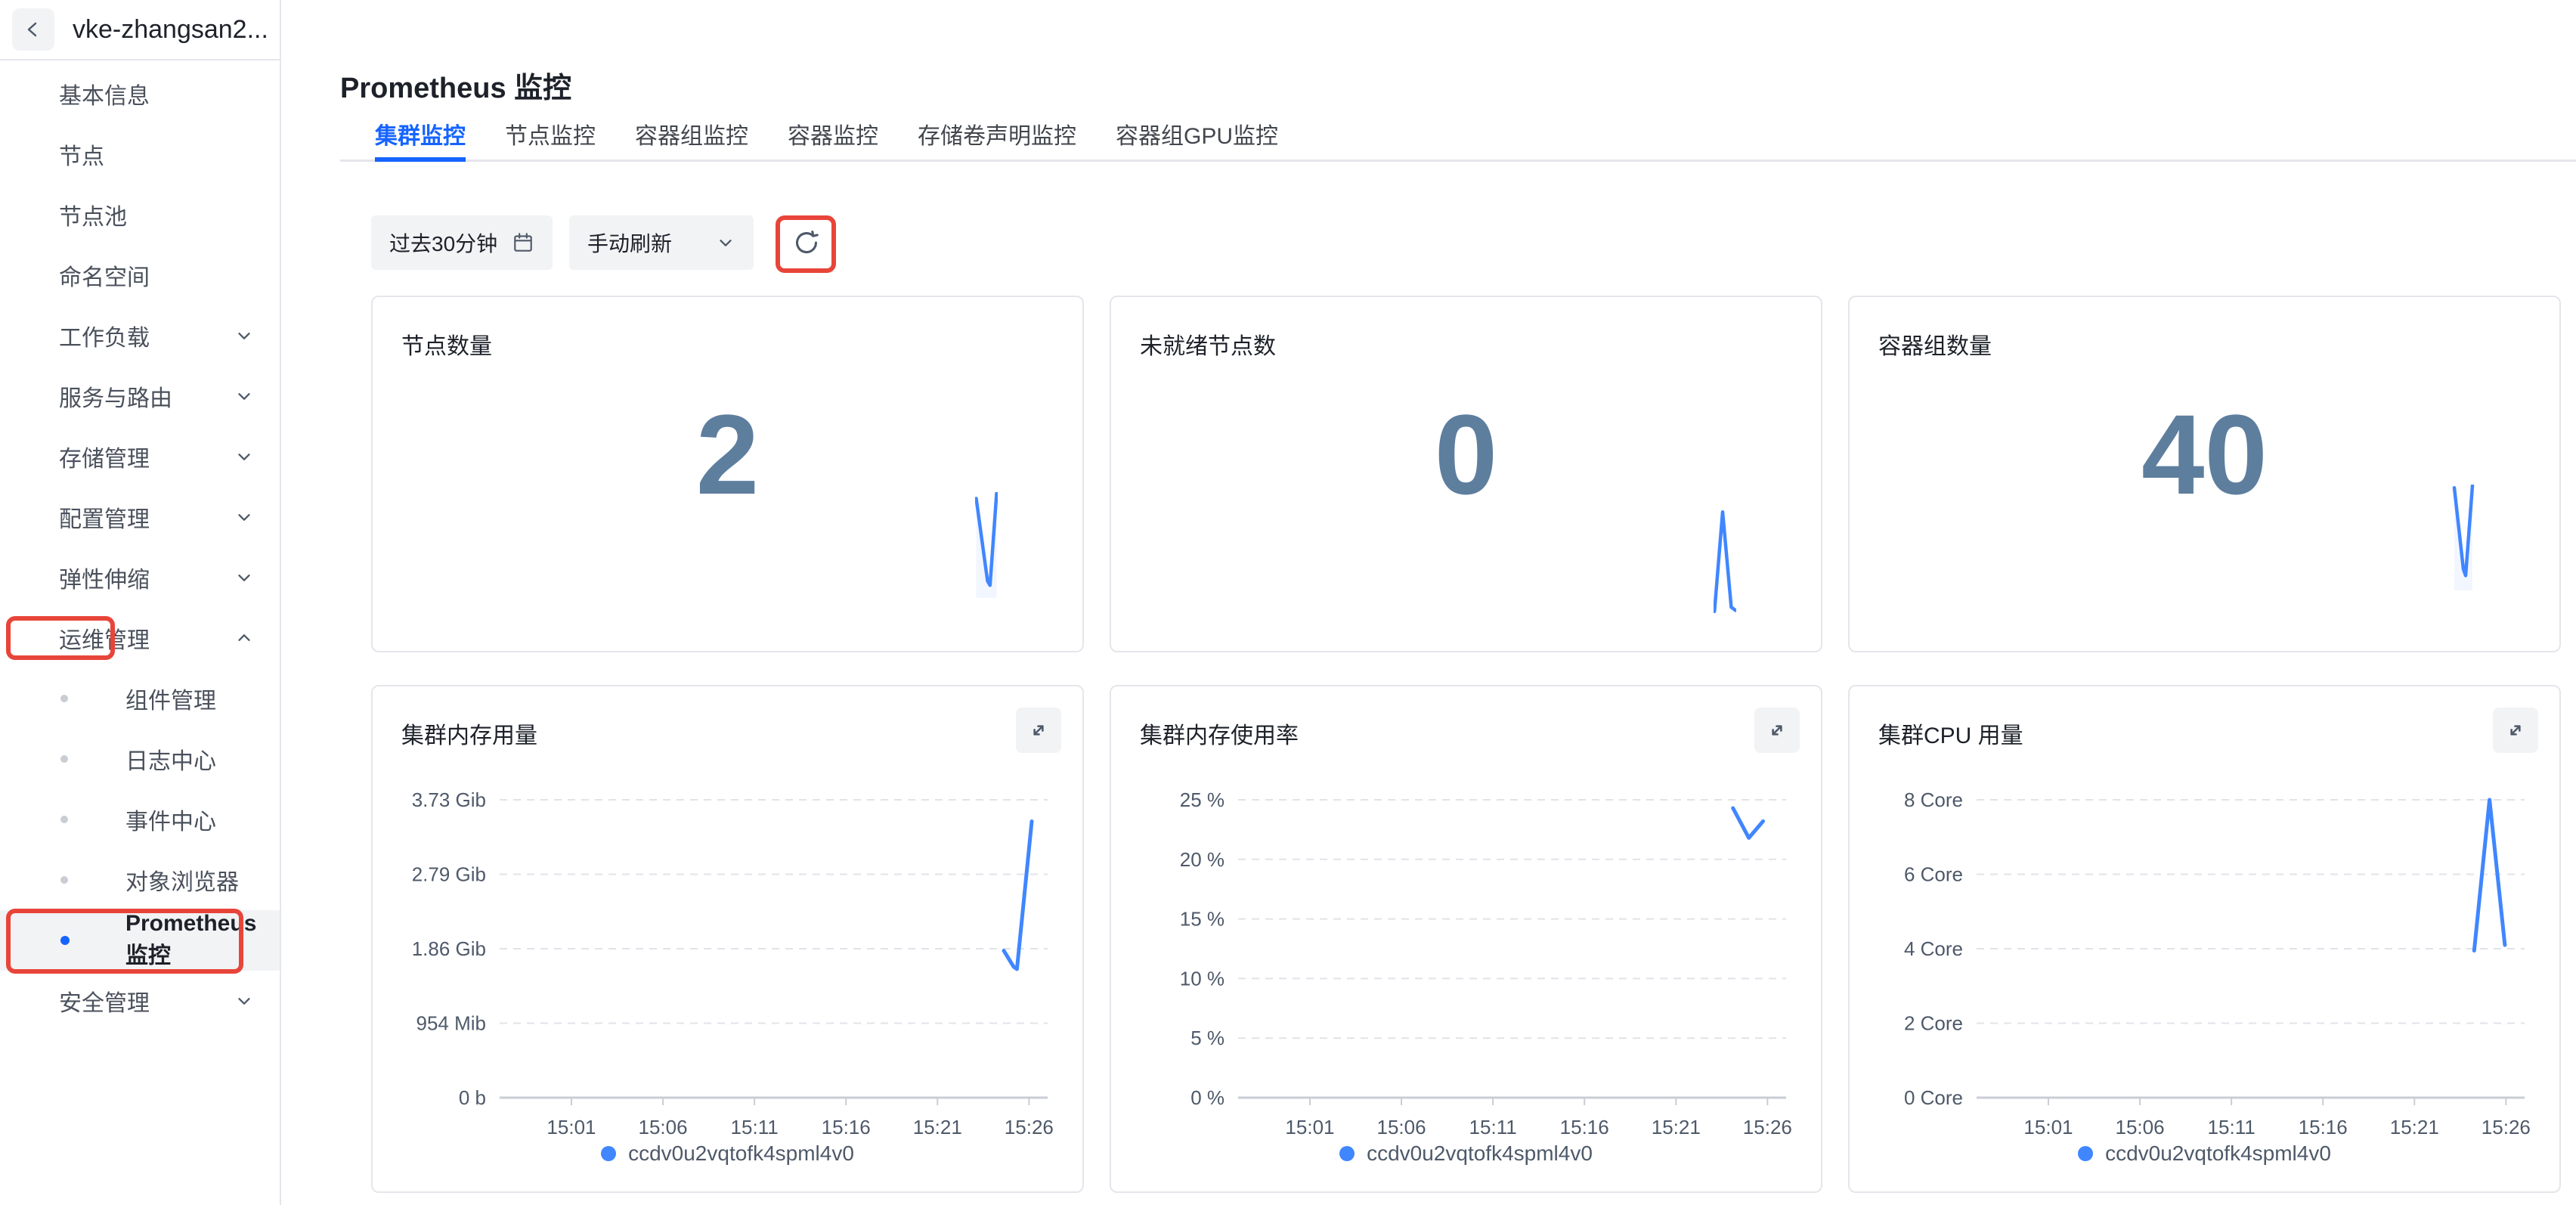 The image size is (2576, 1205). I want to click on sidebar-item-nodes: 节点, so click(81, 156).